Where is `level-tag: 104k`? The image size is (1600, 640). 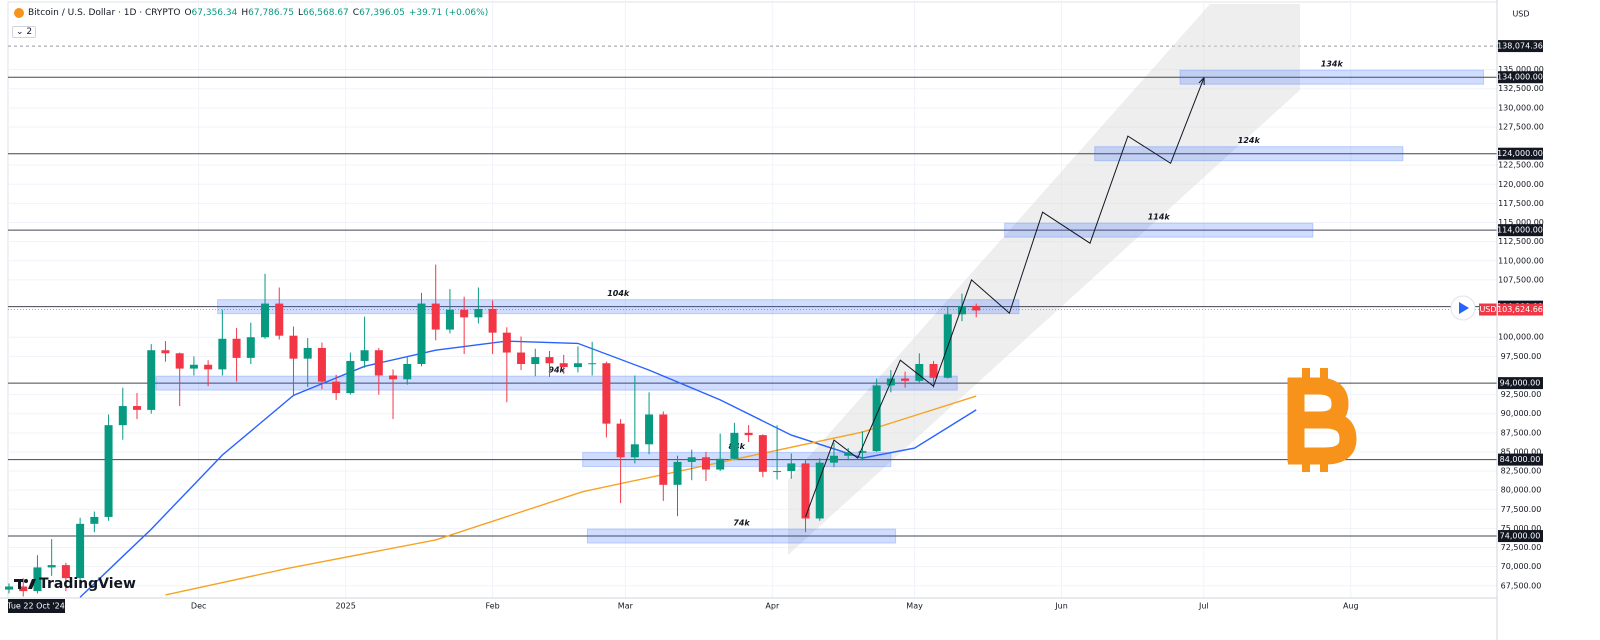
level-tag: 104k is located at coordinates (618, 293).